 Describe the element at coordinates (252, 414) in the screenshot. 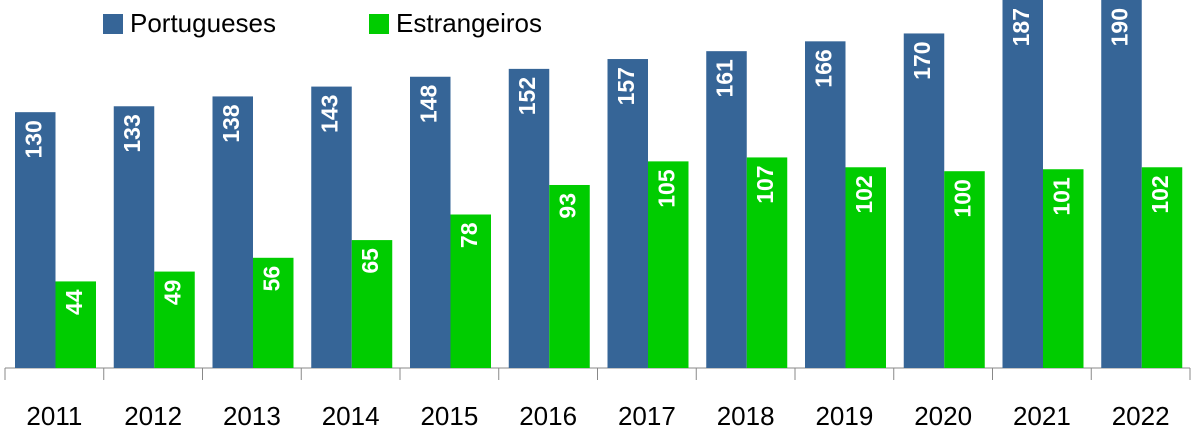

I see `x-tick-label: 2013` at that location.